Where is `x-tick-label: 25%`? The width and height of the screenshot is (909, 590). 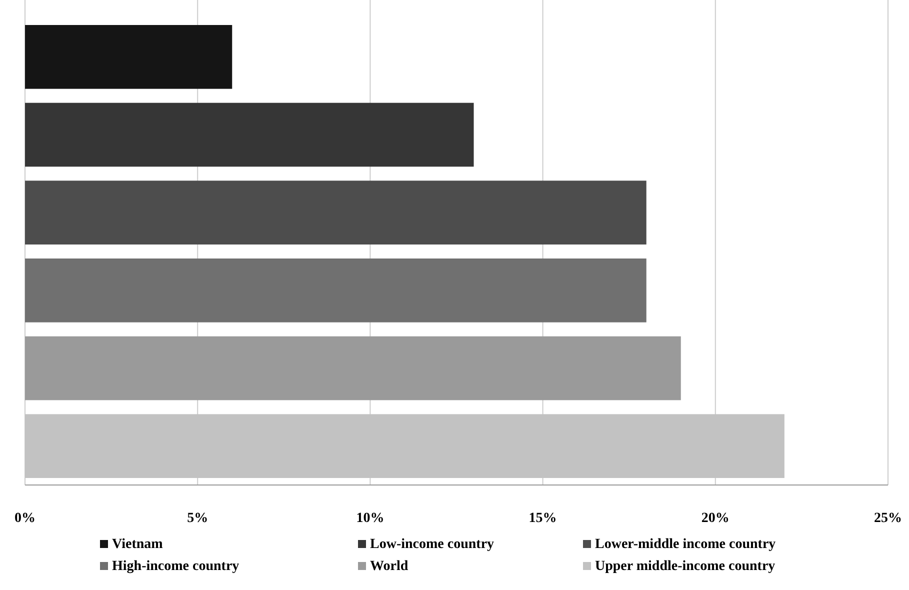
x-tick-label: 25% is located at coordinates (888, 518).